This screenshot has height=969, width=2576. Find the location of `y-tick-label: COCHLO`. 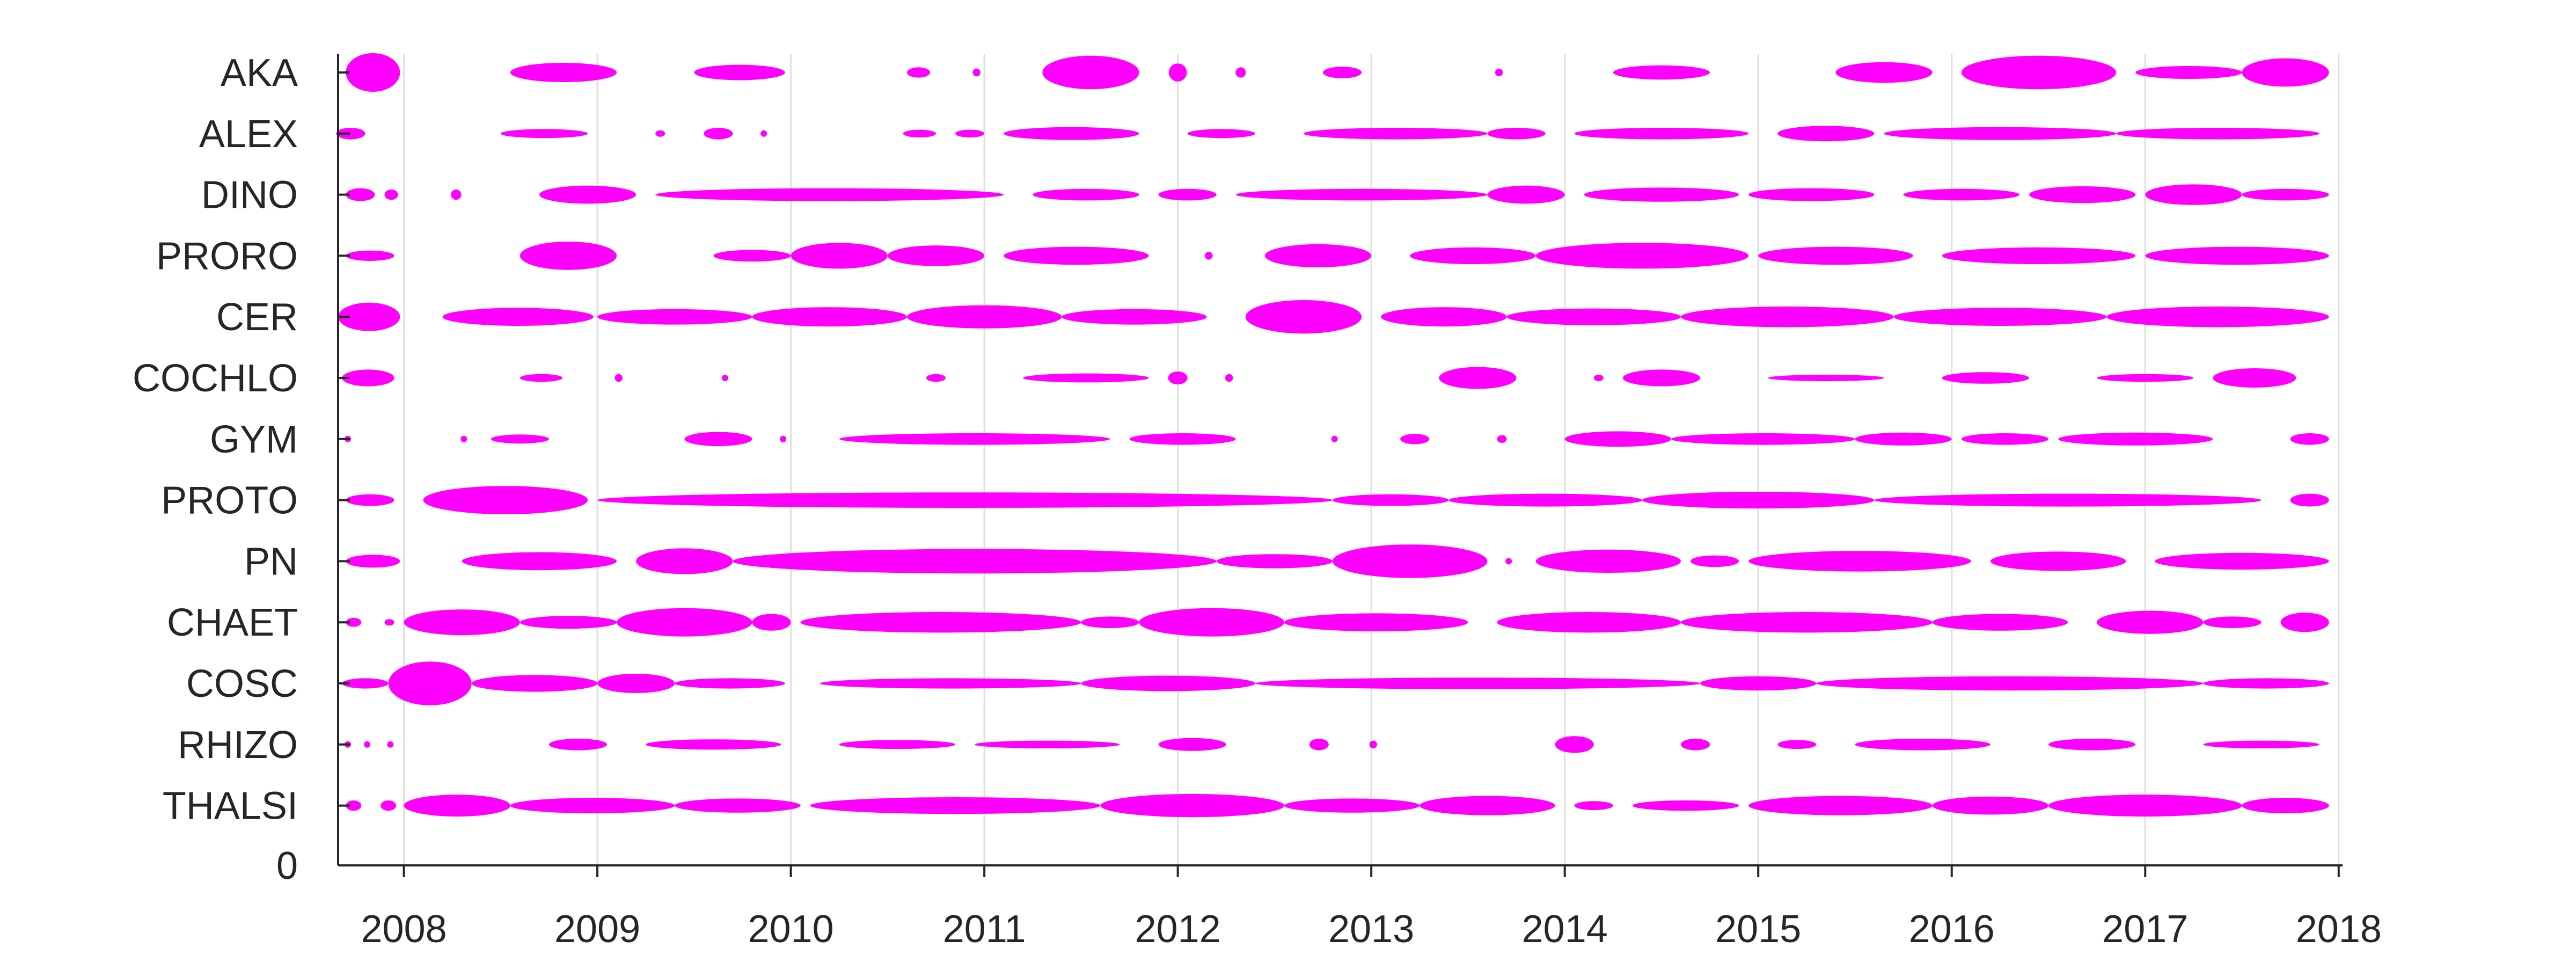

y-tick-label: COCHLO is located at coordinates (215, 379).